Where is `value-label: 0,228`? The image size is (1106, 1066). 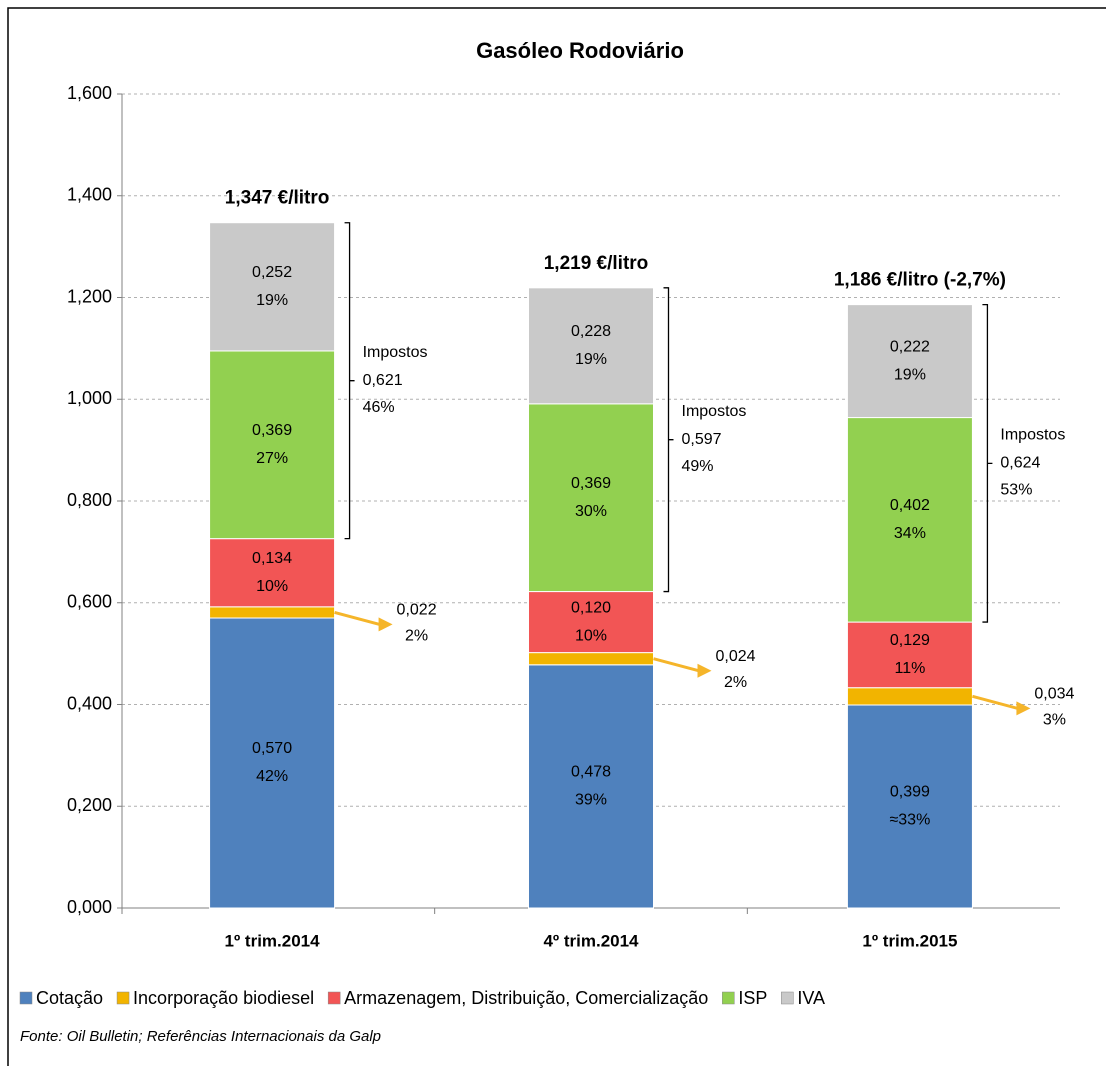 value-label: 0,228 is located at coordinates (591, 331).